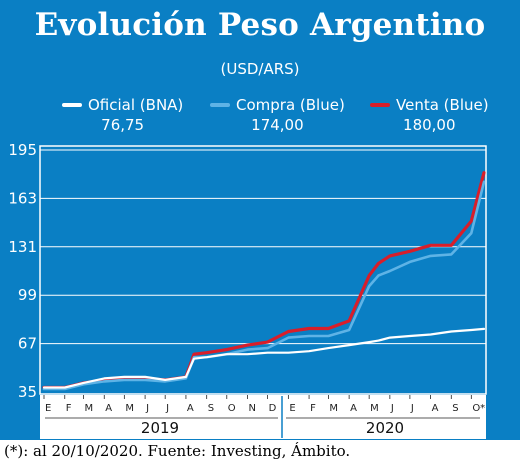  What do you see at coordinates (27, 392) in the screenshot?
I see `y-tick-label: 35` at bounding box center [27, 392].